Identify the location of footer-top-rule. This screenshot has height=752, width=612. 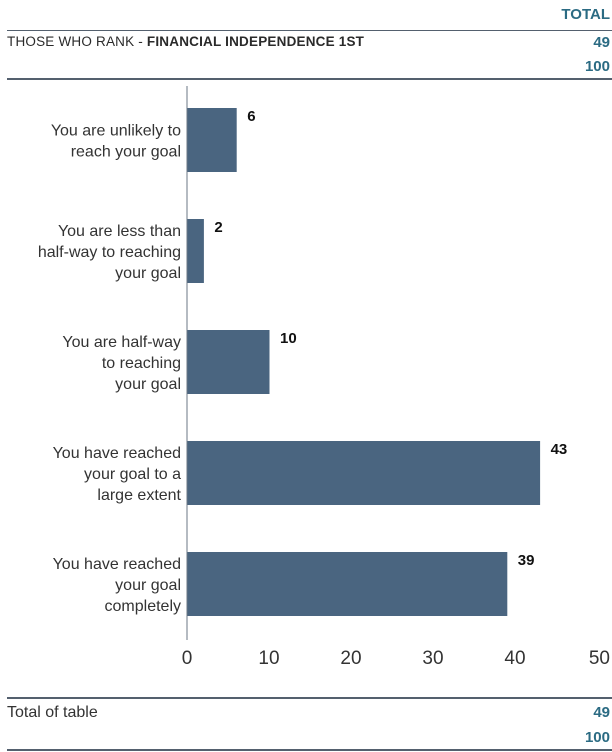
(309, 698).